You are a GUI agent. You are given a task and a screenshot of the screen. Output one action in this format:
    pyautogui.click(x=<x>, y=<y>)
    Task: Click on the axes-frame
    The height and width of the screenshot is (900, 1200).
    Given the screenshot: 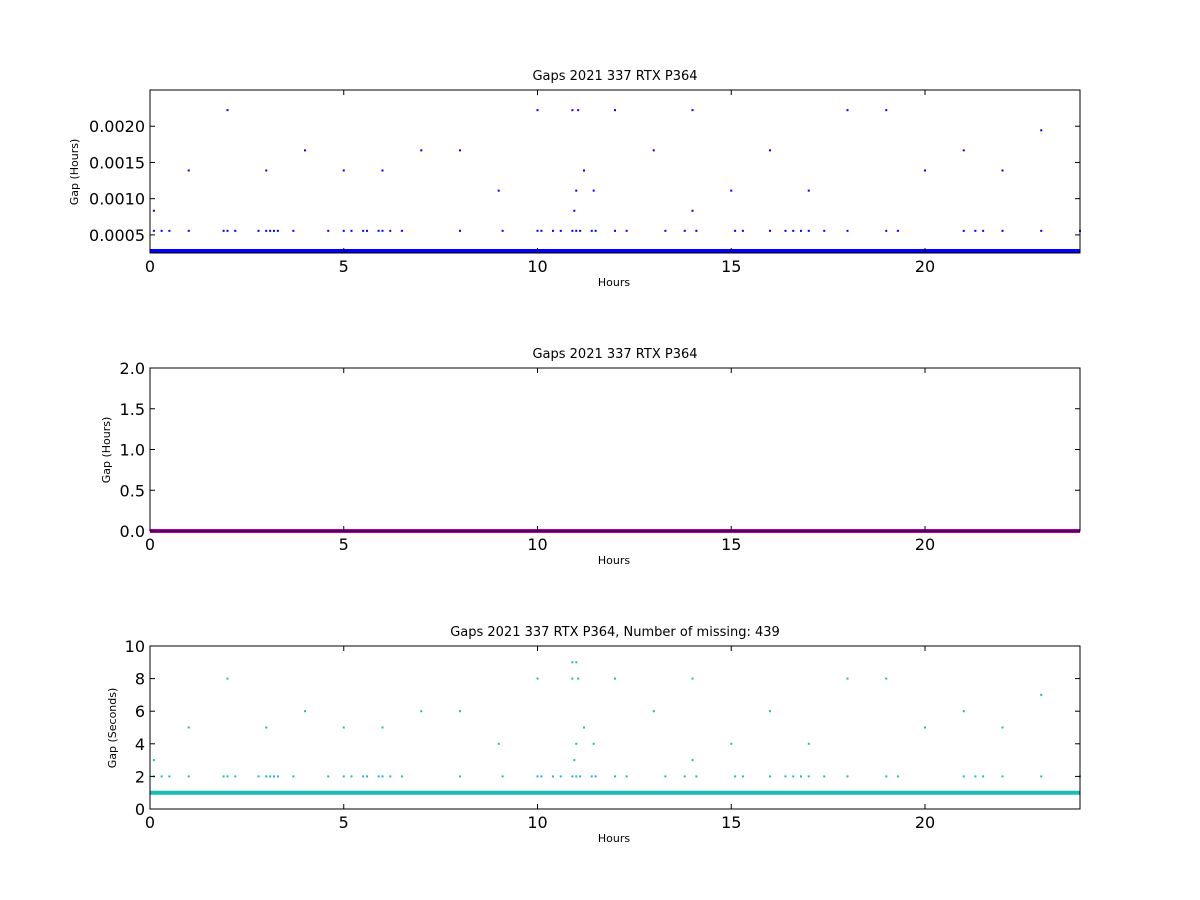 What is the action you would take?
    pyautogui.click(x=615, y=449)
    